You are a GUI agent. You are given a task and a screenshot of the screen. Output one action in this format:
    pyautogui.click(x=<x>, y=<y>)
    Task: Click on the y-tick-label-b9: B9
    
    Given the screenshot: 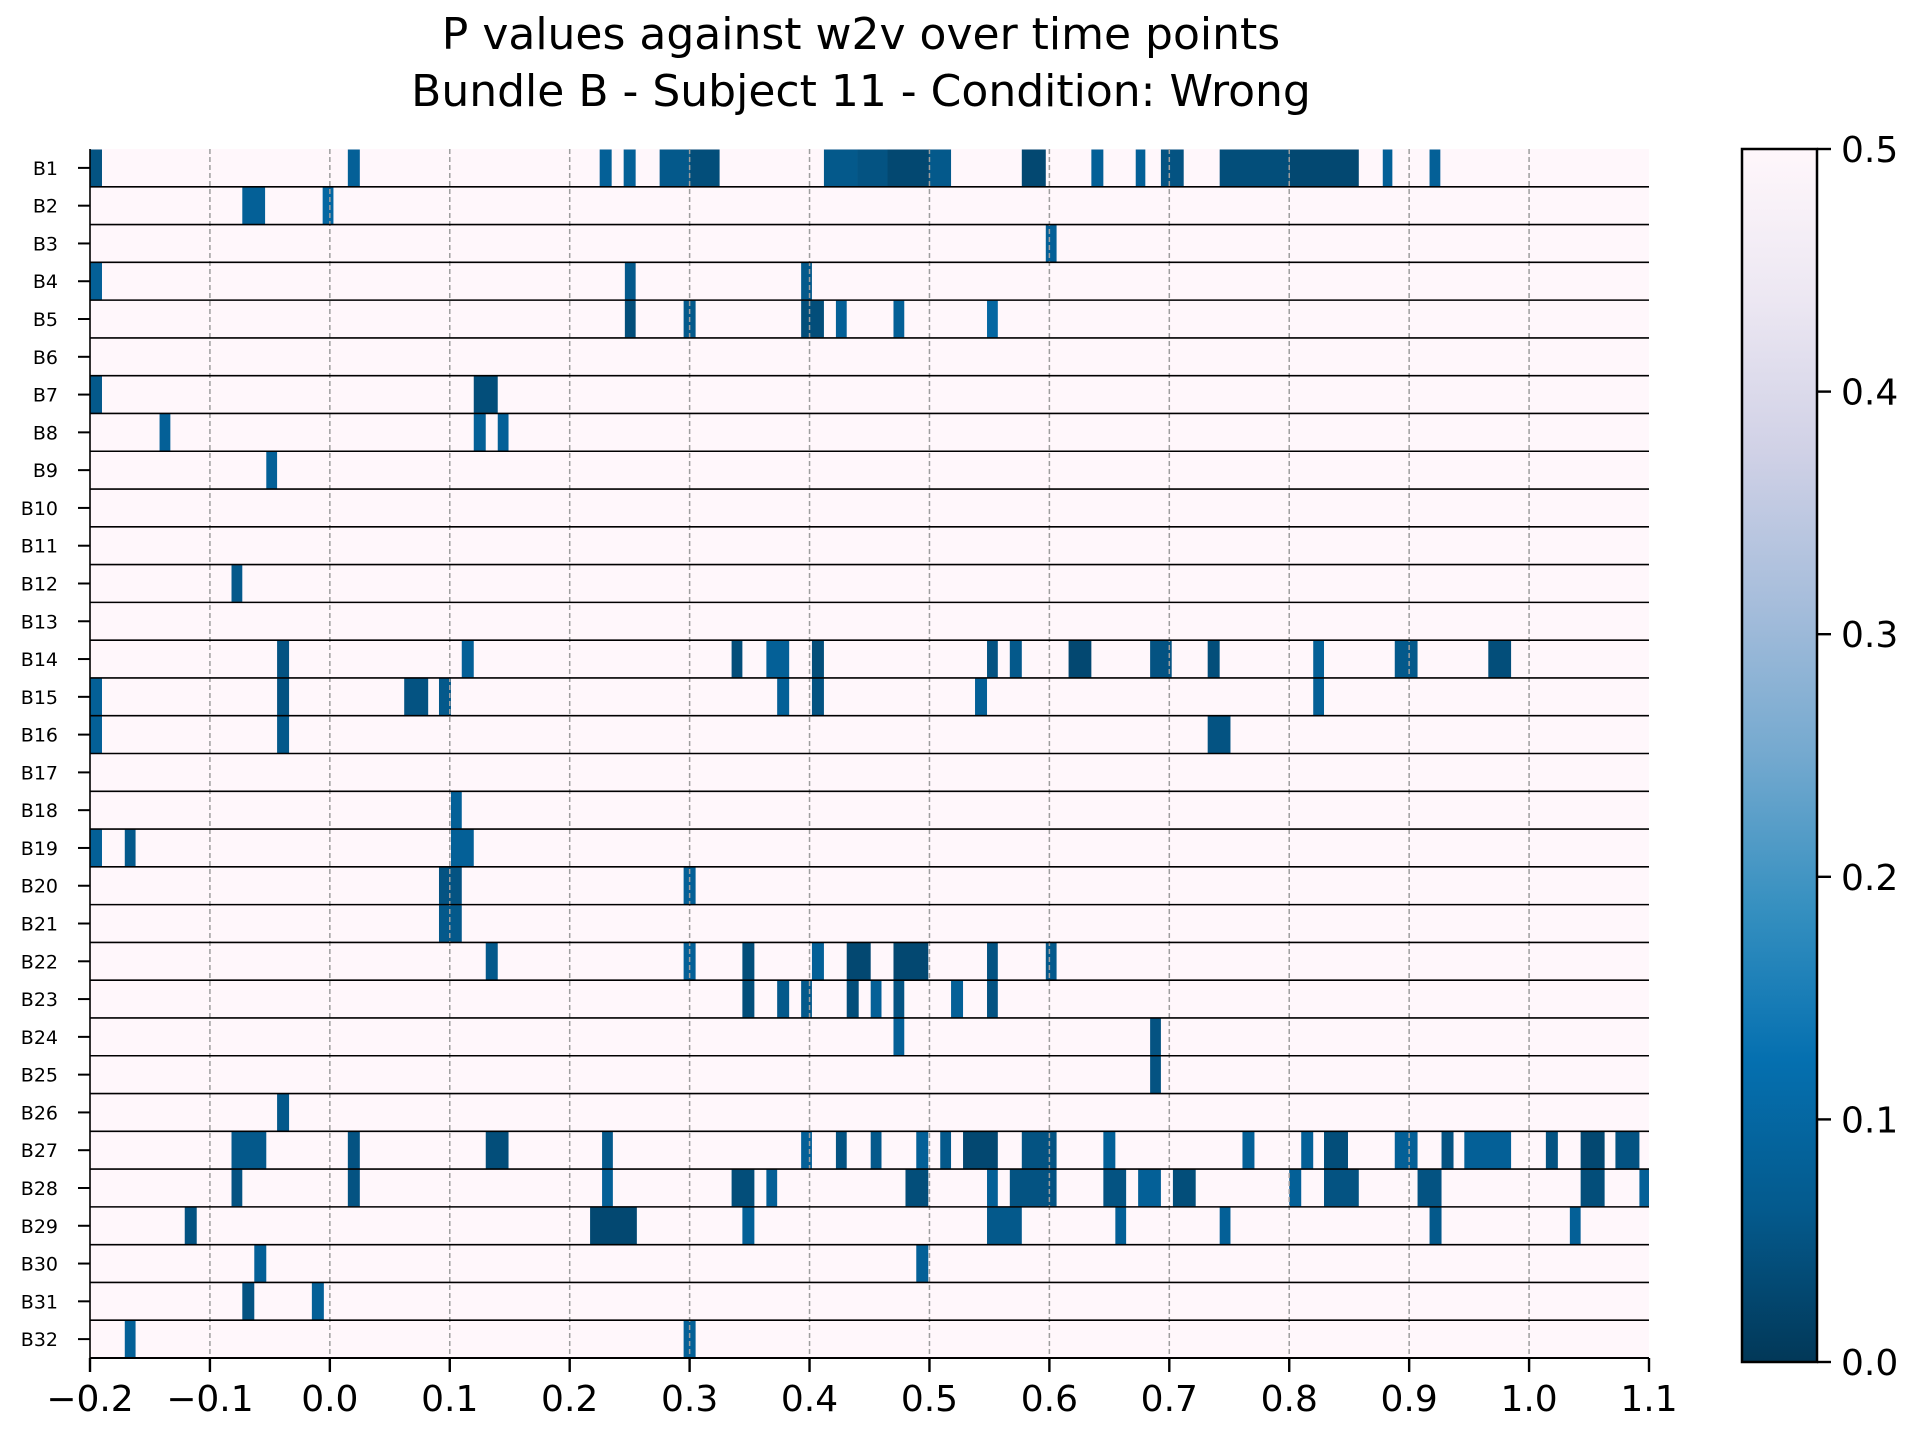 What is the action you would take?
    pyautogui.click(x=45, y=471)
    